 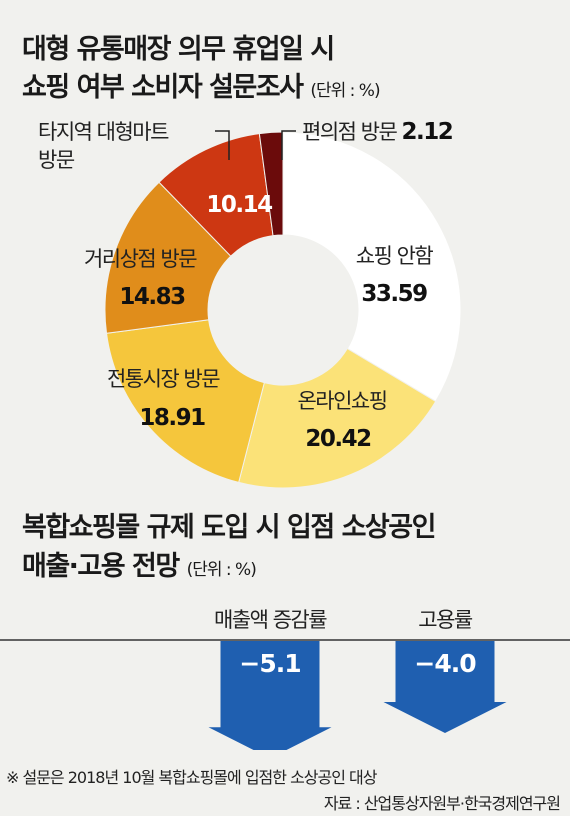 What do you see at coordinates (445, 687) in the screenshot?
I see `arrow-bar-goyong` at bounding box center [445, 687].